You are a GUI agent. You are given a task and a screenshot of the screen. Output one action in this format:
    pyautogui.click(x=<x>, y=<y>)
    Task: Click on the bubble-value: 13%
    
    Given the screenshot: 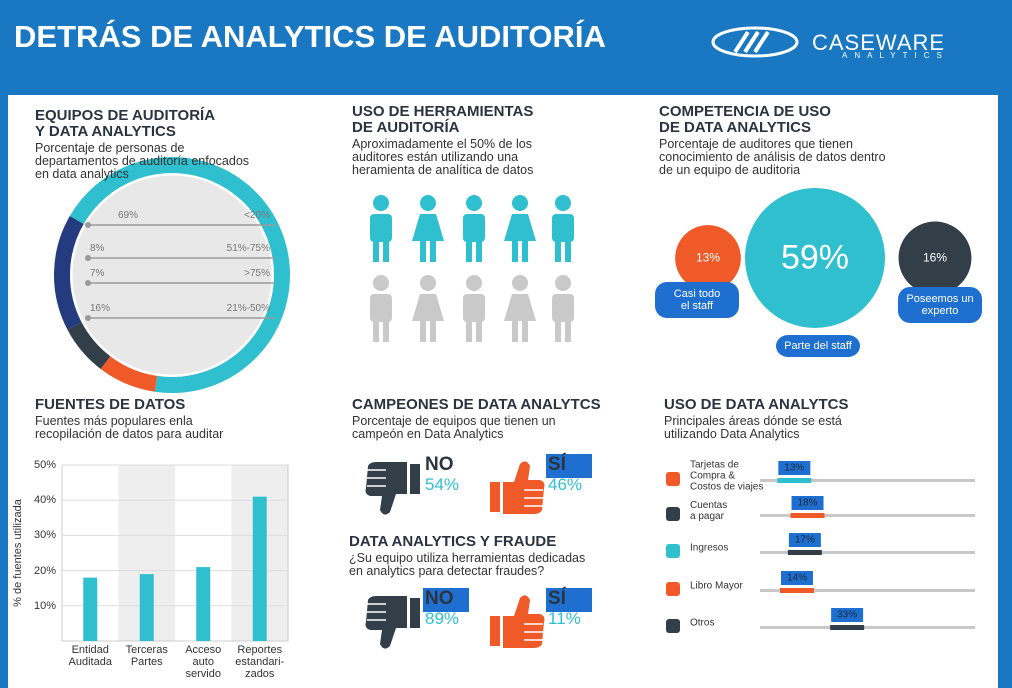 What is the action you would take?
    pyautogui.click(x=708, y=257)
    